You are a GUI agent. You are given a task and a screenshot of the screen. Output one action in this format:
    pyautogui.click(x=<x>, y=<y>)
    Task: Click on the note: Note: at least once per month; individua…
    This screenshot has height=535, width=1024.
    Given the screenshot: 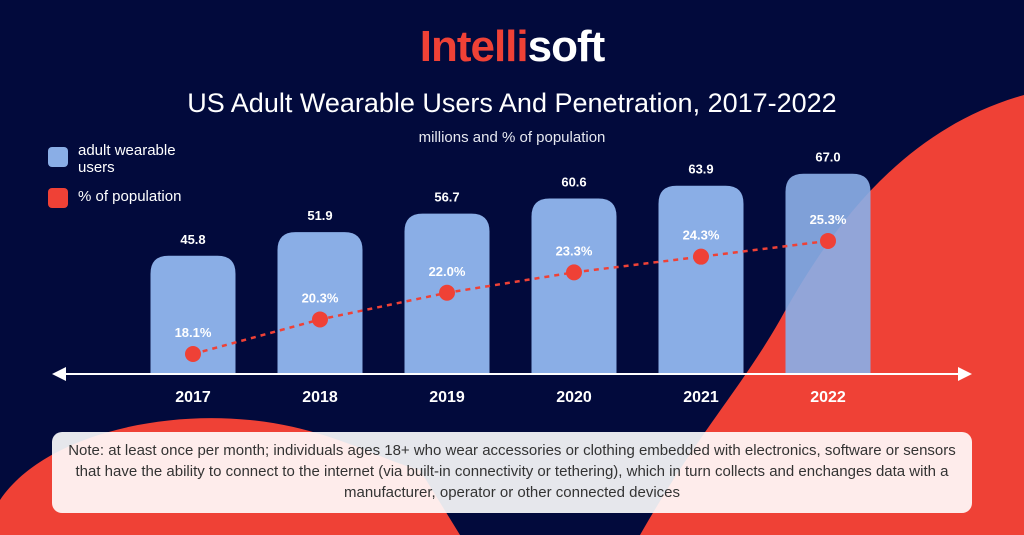 What is the action you would take?
    pyautogui.click(x=512, y=472)
    